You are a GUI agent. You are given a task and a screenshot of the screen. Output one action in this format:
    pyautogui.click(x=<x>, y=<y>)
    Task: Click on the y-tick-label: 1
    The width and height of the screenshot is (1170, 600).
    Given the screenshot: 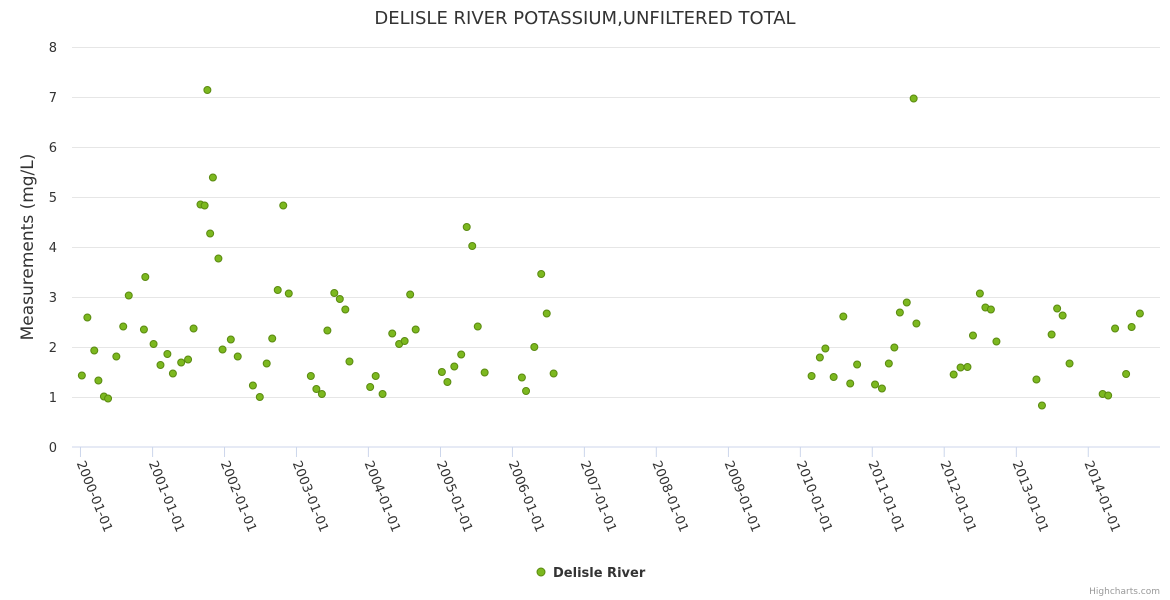 What is the action you would take?
    pyautogui.click(x=53, y=398)
    